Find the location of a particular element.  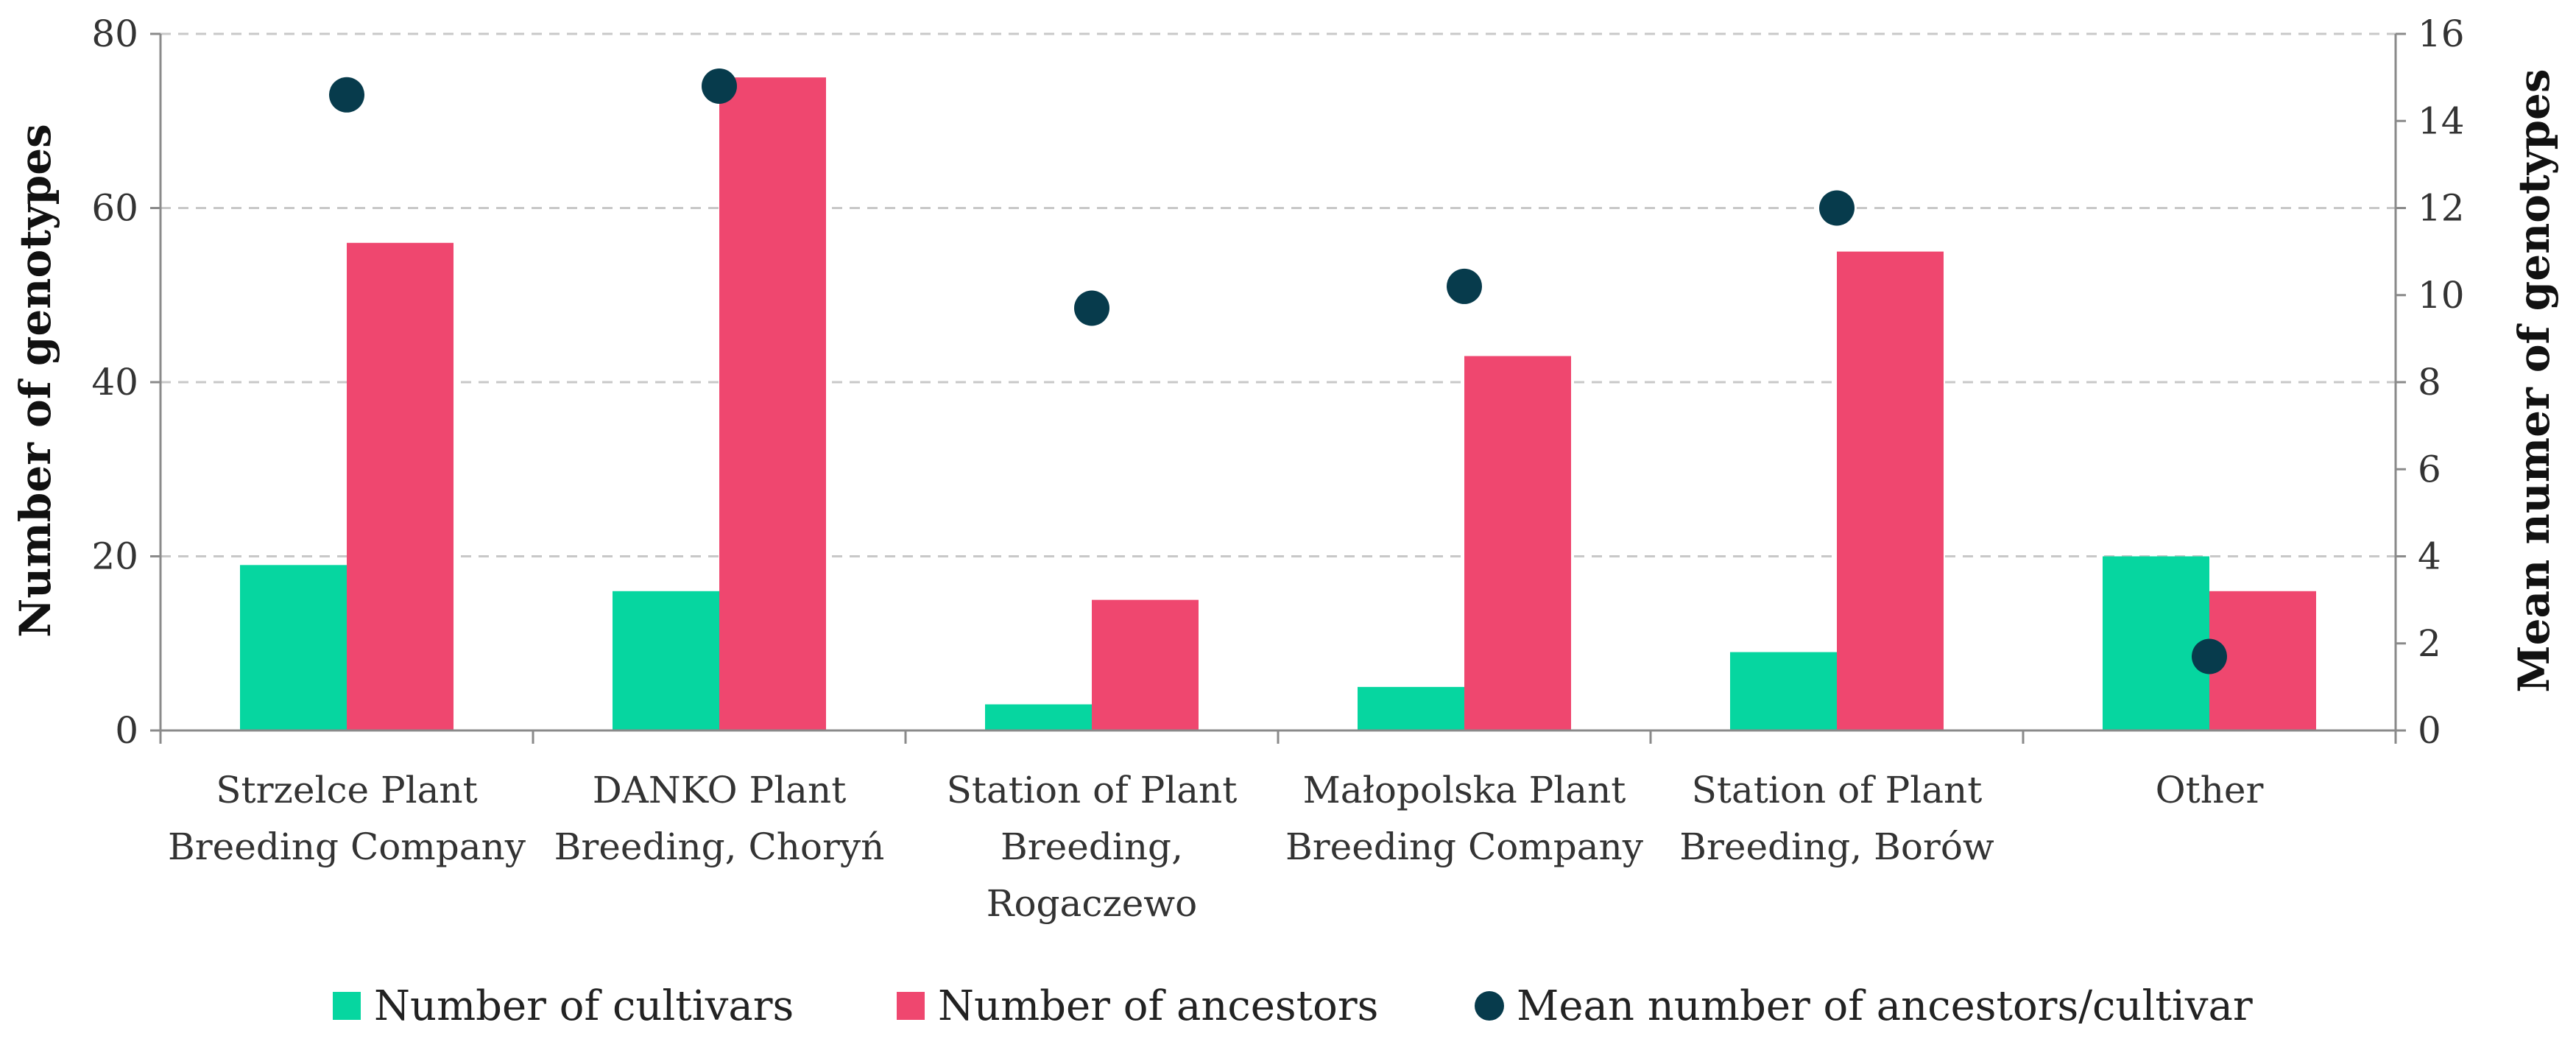

y2-tick-label: 0 is located at coordinates (2429, 730).